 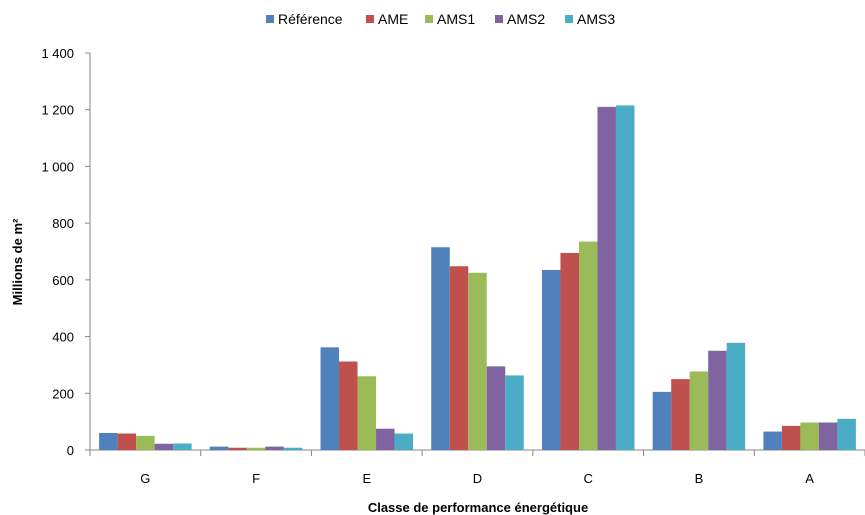 I want to click on x-tick-label: G, so click(x=145, y=478).